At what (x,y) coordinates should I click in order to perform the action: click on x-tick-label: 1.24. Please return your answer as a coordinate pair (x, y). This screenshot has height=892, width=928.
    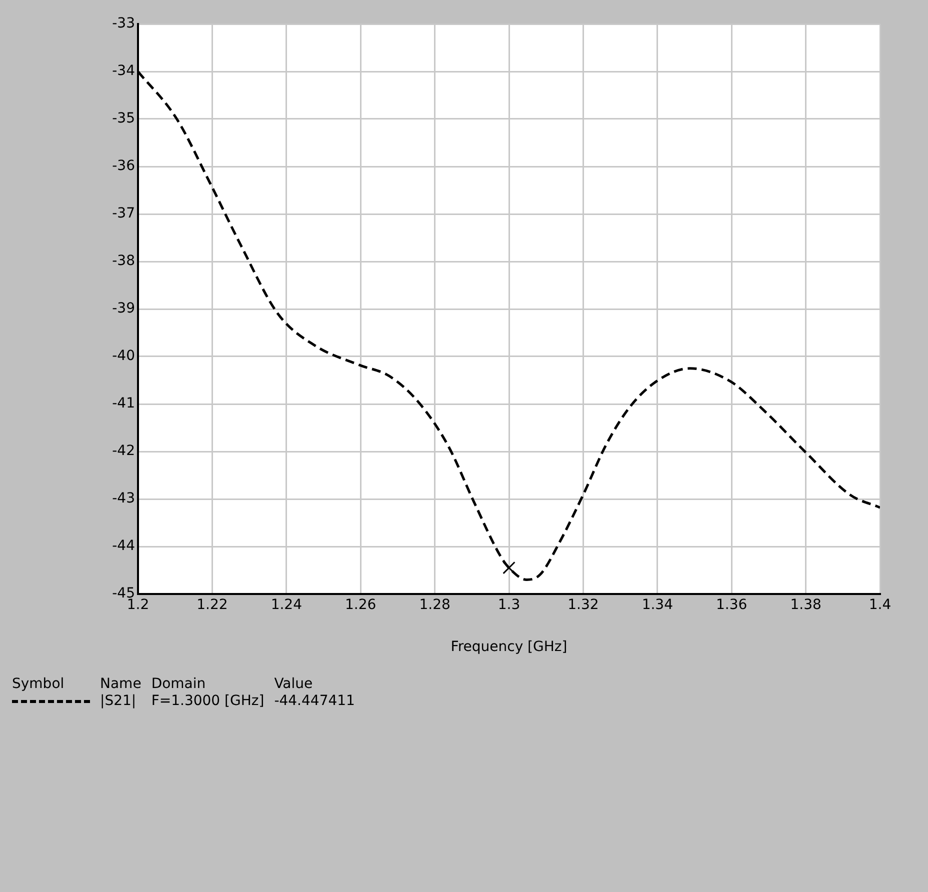
    Looking at the image, I should click on (286, 605).